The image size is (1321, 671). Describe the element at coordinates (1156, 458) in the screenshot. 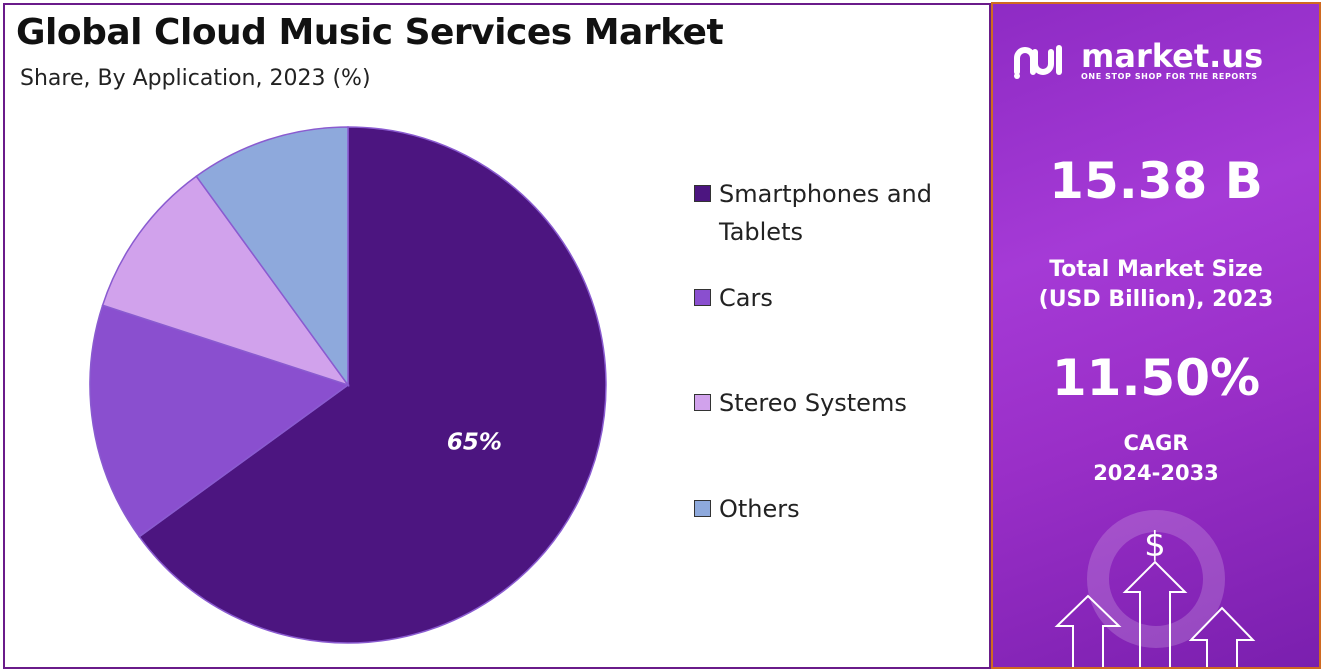

I see `cagr-label: CAGR 2024-2033` at that location.